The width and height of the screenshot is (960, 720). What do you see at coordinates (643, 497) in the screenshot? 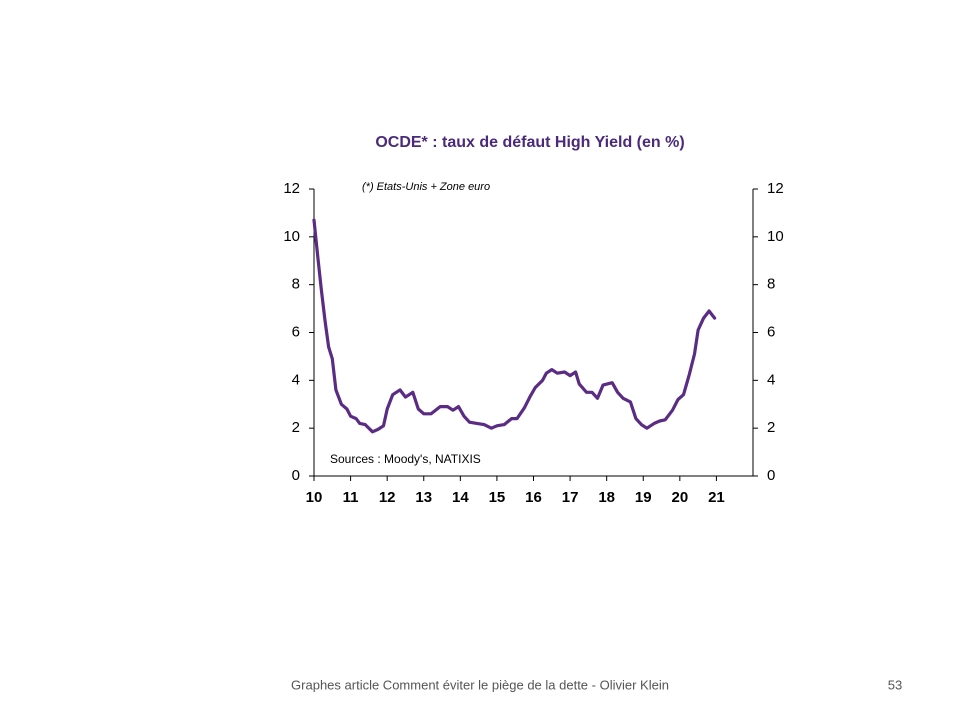
I see `x-tick-label: 19` at bounding box center [643, 497].